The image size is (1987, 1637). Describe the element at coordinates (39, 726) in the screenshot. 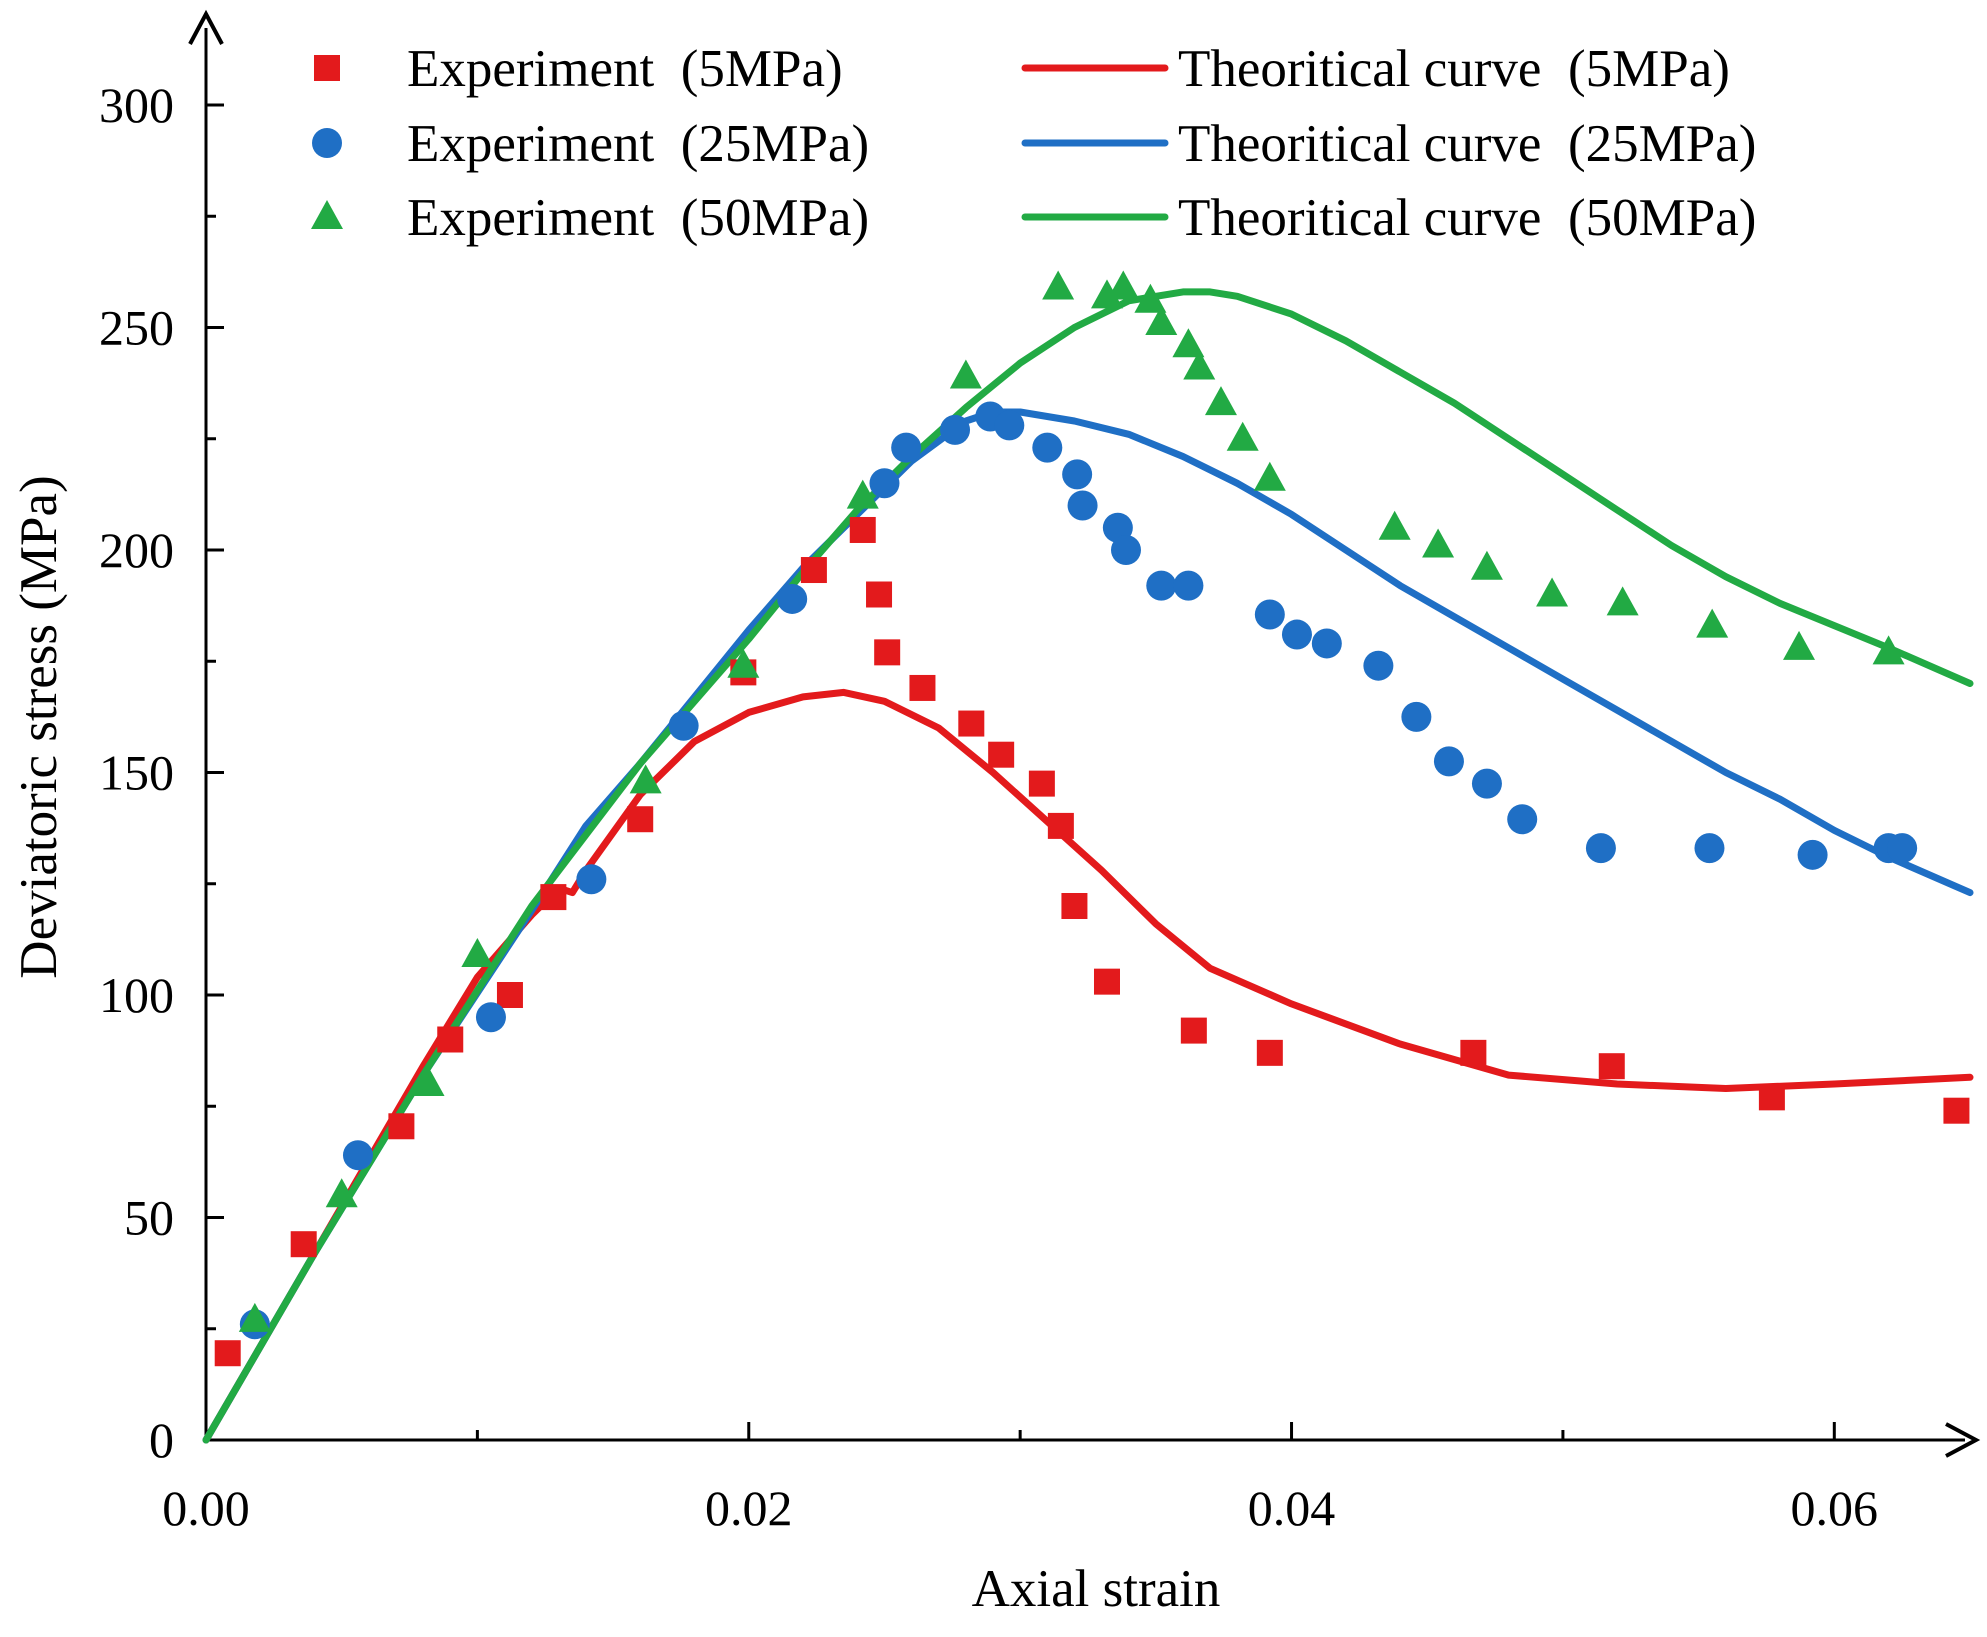

I see `y-axis-title: Deviatoric stress (MPa)` at that location.